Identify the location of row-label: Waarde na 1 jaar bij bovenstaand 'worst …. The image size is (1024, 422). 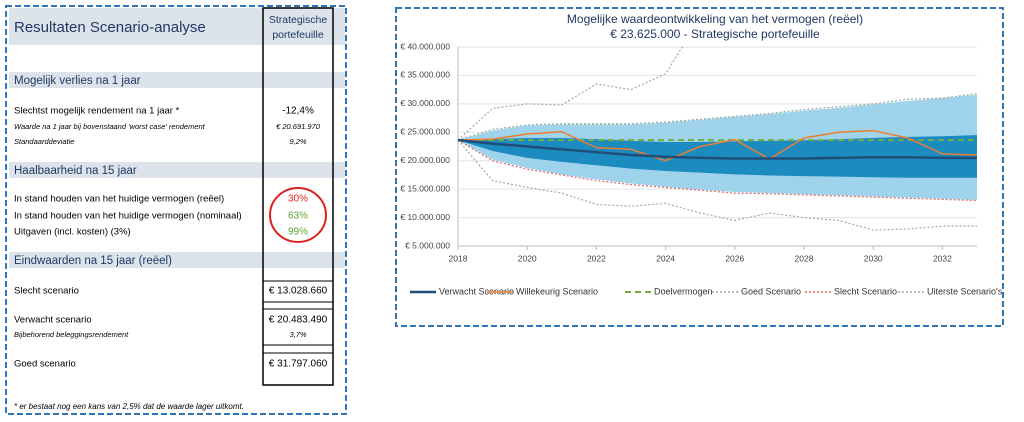
(110, 126).